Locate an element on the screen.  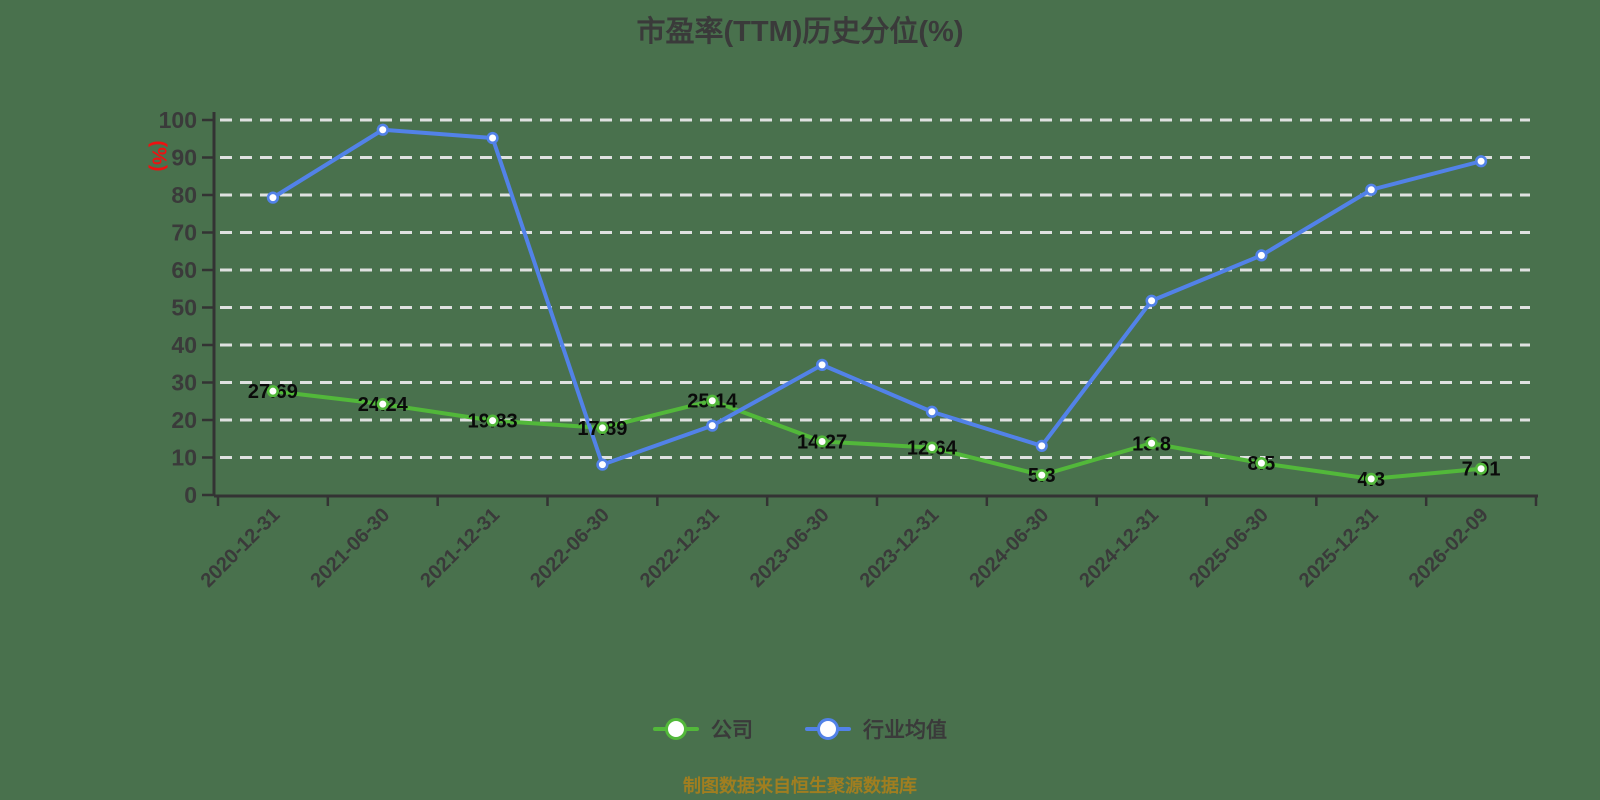
industry-legend-marker is located at coordinates (828, 729).